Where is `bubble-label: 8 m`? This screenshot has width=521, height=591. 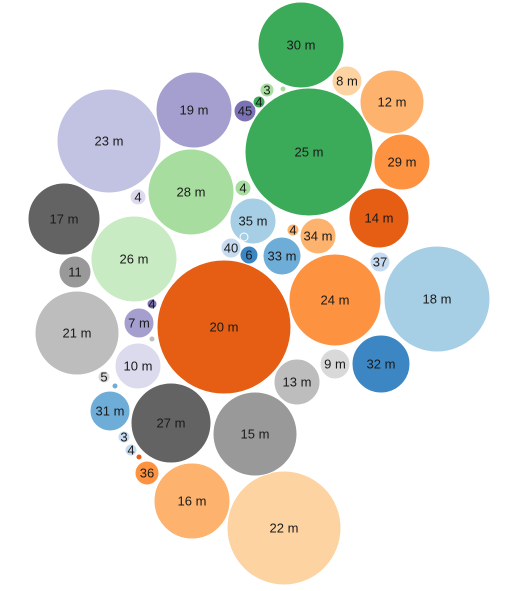 bubble-label: 8 m is located at coordinates (347, 81).